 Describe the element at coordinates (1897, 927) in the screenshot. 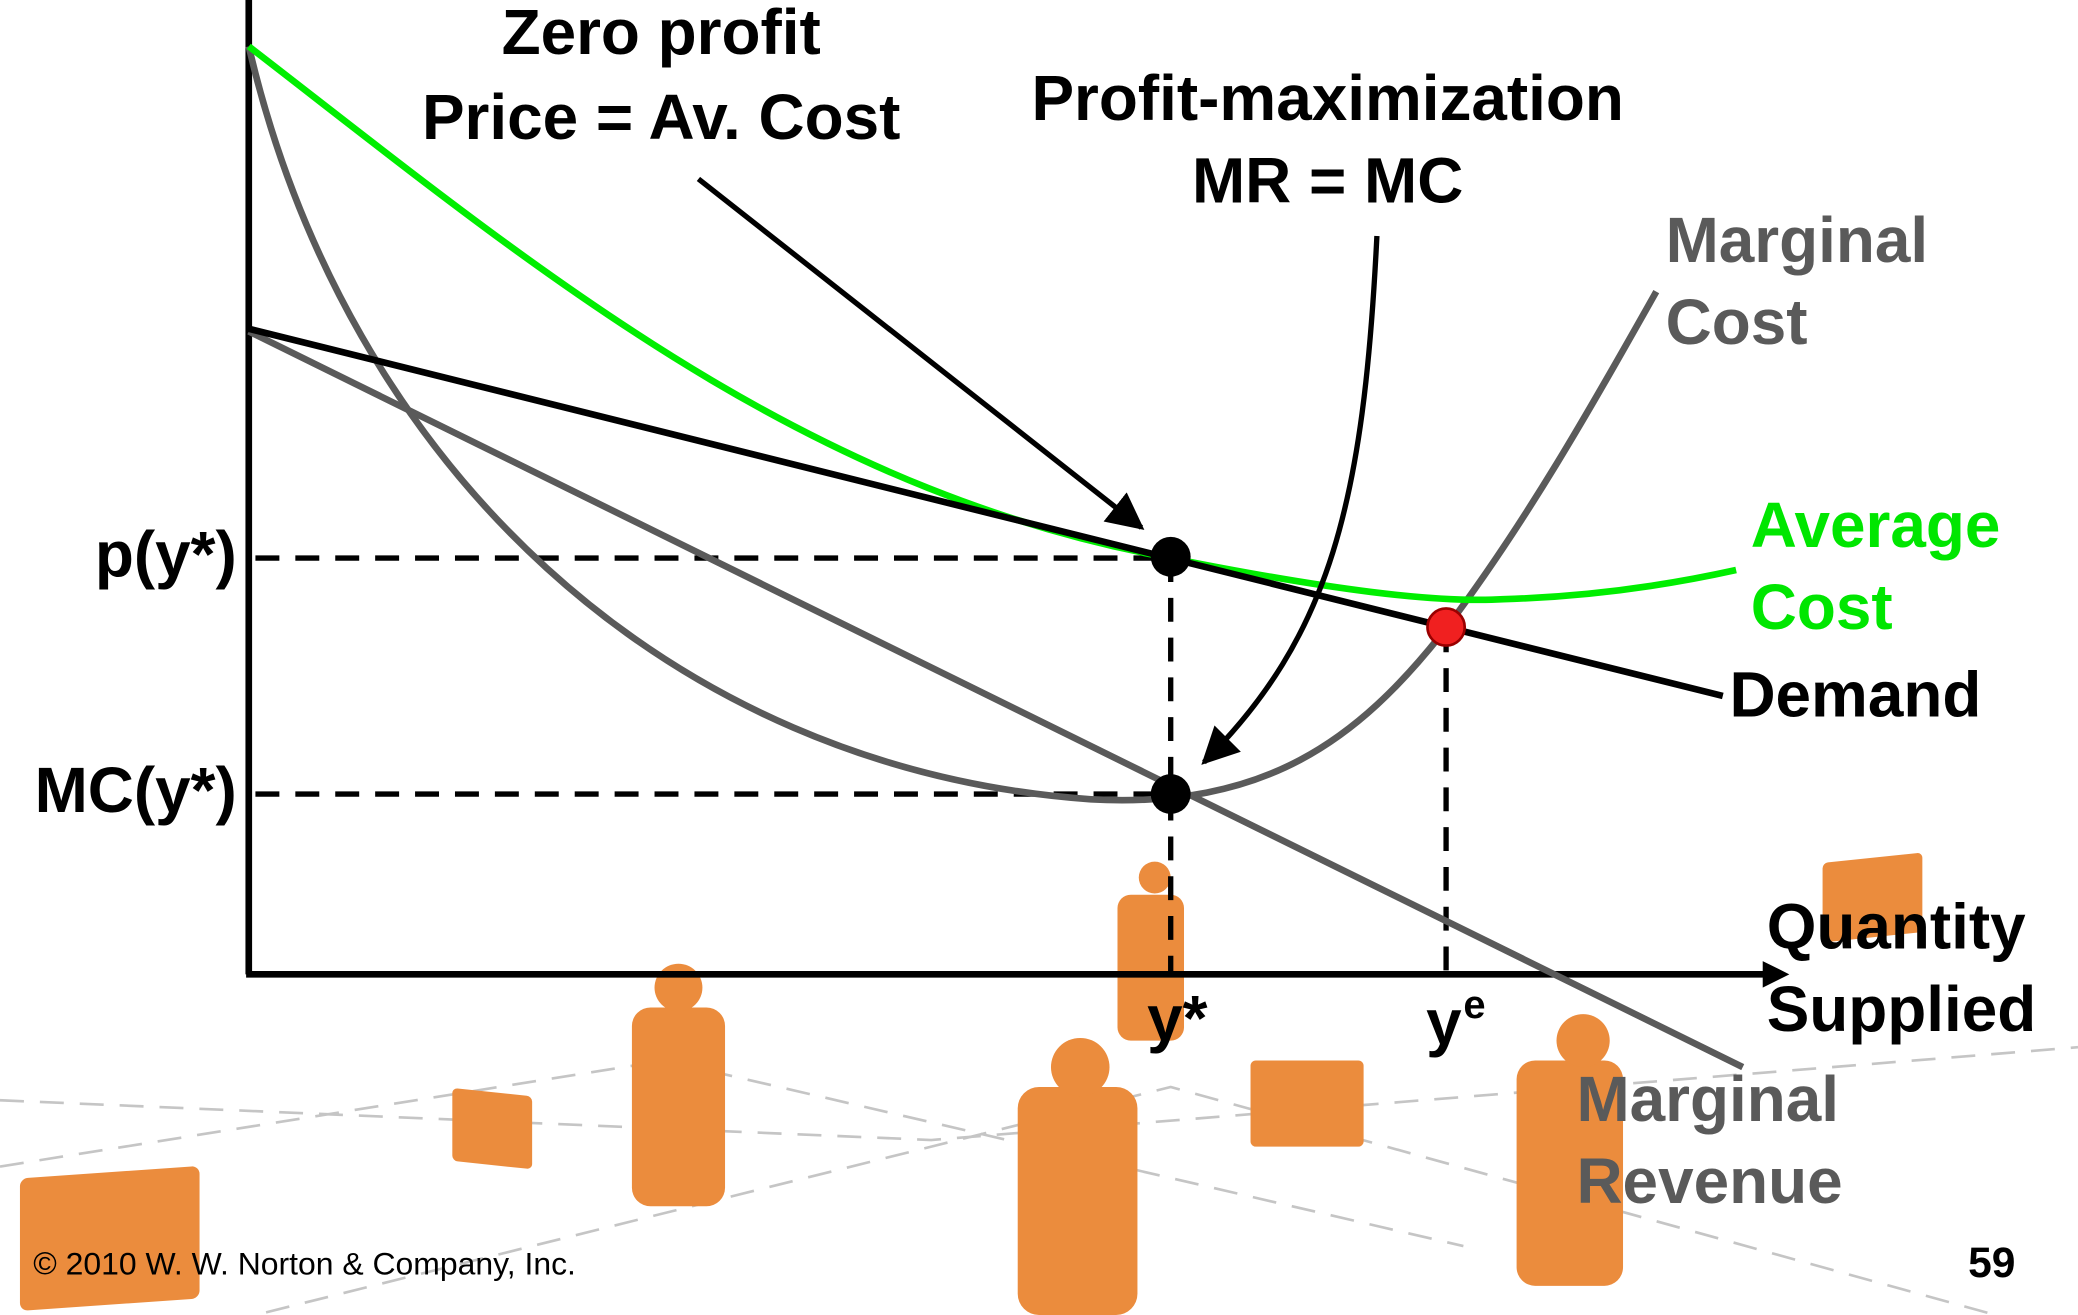

I see `x-axis-title: Quantity` at that location.